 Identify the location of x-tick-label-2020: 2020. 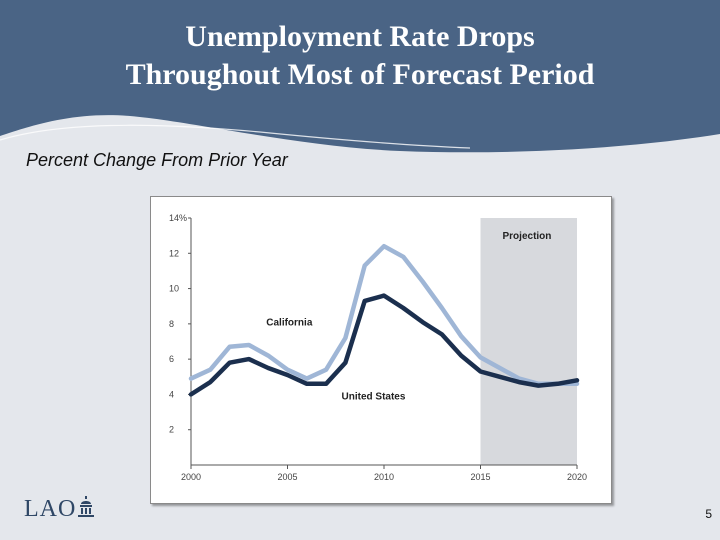
(577, 477).